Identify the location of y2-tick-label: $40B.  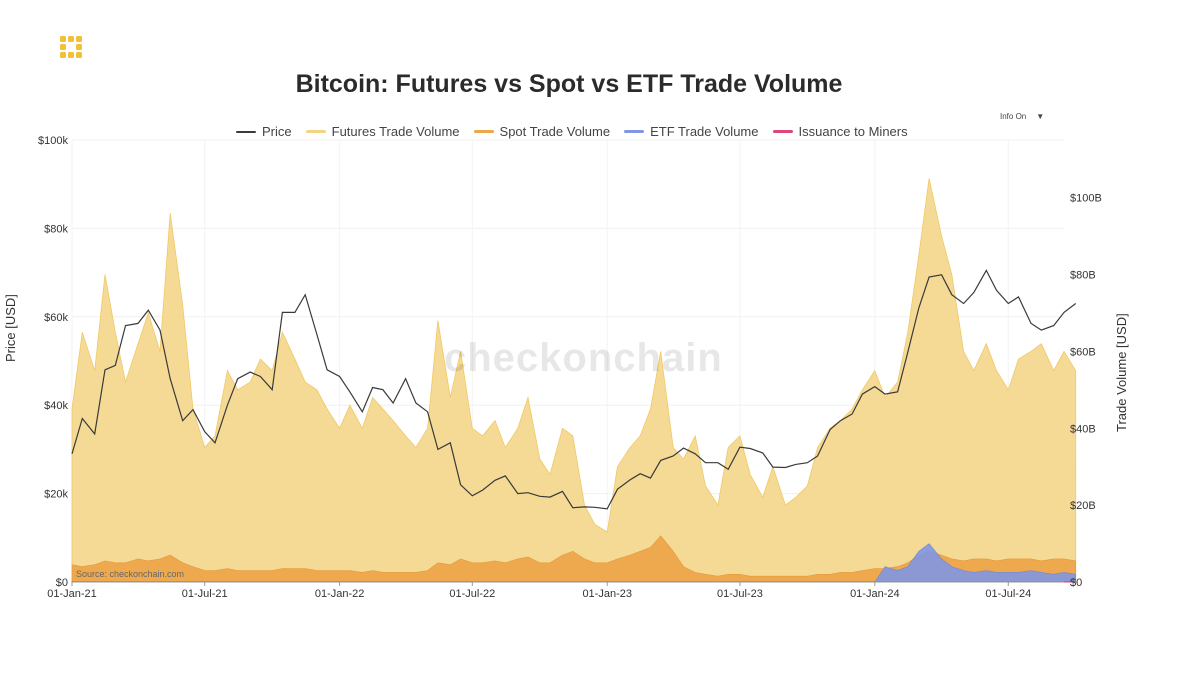
(1083, 429).